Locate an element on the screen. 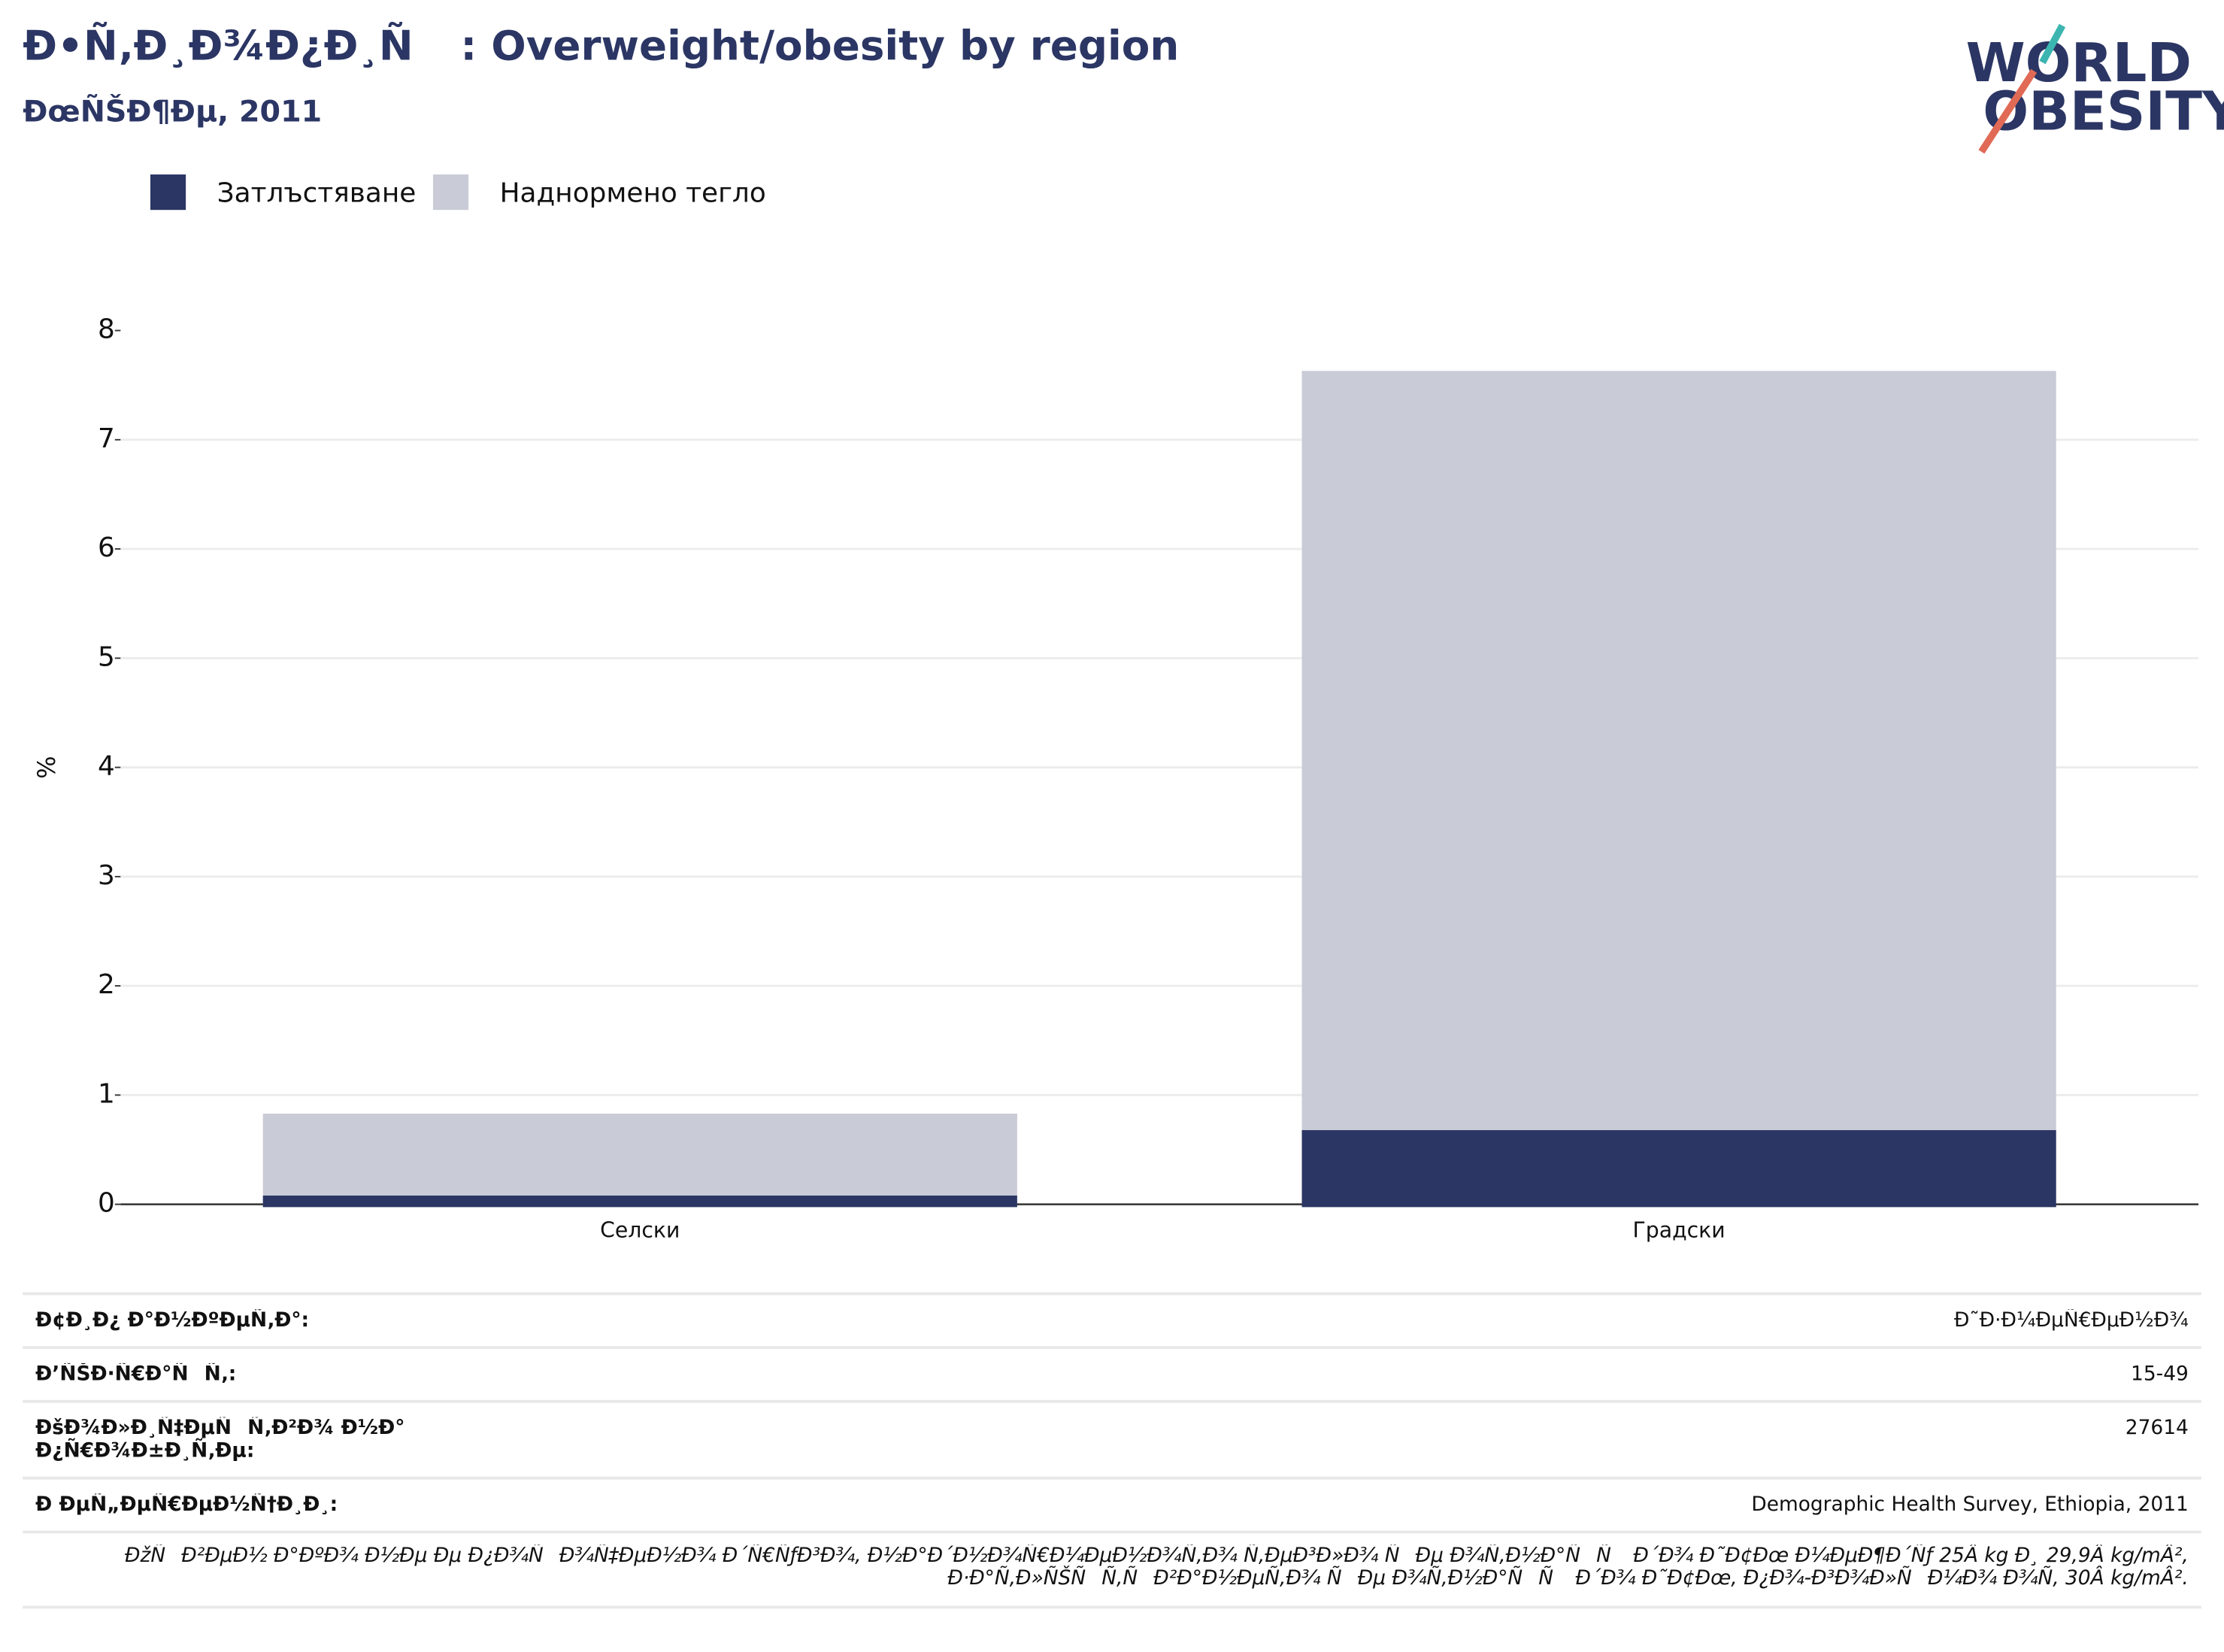 The width and height of the screenshot is (2224, 1652). y-tick-label: 8 is located at coordinates (106, 329).